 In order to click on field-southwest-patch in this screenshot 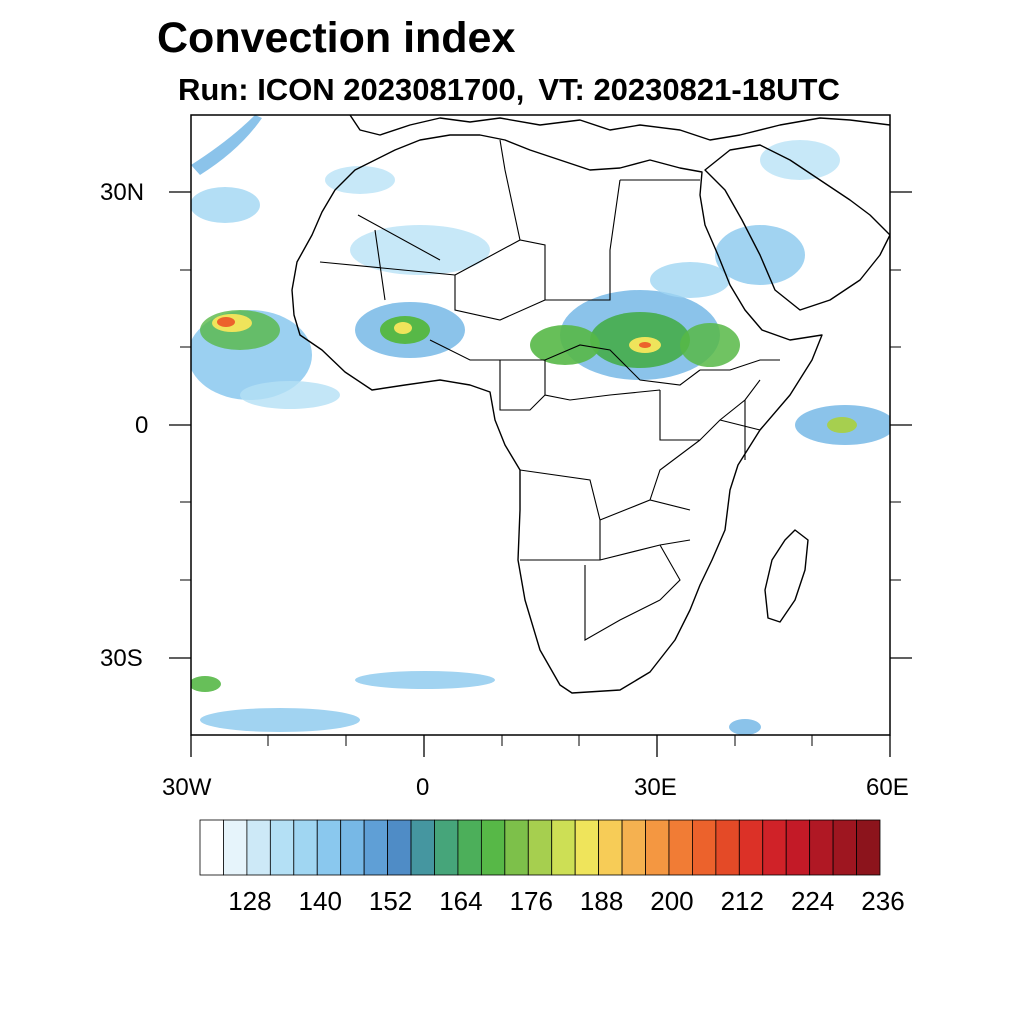, I will do `click(206, 684)`.